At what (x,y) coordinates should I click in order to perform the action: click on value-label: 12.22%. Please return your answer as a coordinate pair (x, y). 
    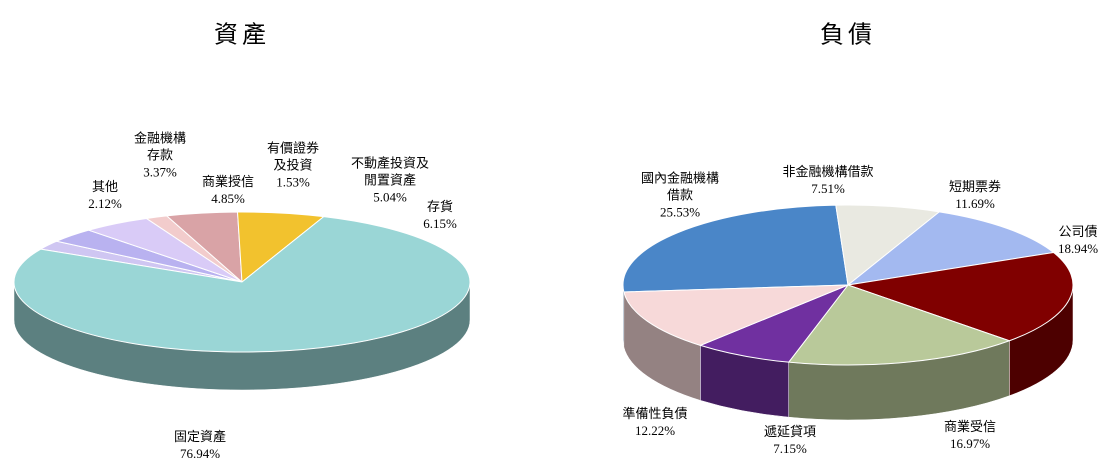
    Looking at the image, I should click on (655, 430).